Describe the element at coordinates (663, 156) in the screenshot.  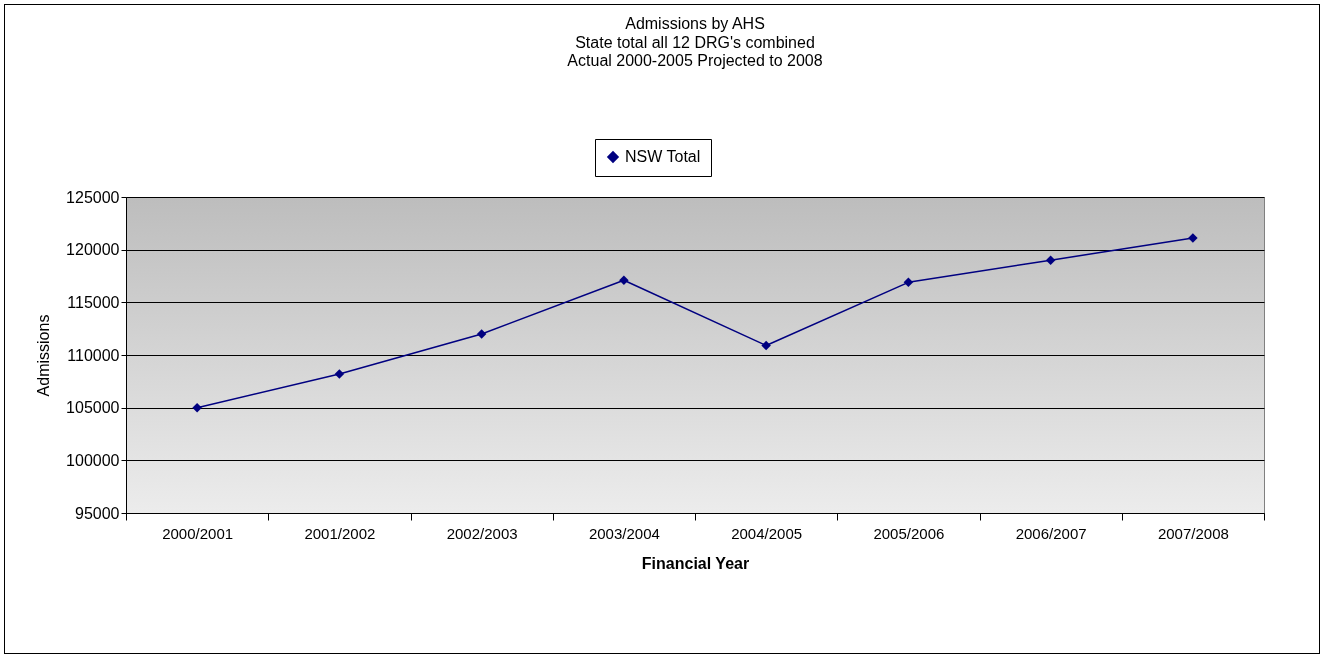
I see `legend-label: NSW Total` at that location.